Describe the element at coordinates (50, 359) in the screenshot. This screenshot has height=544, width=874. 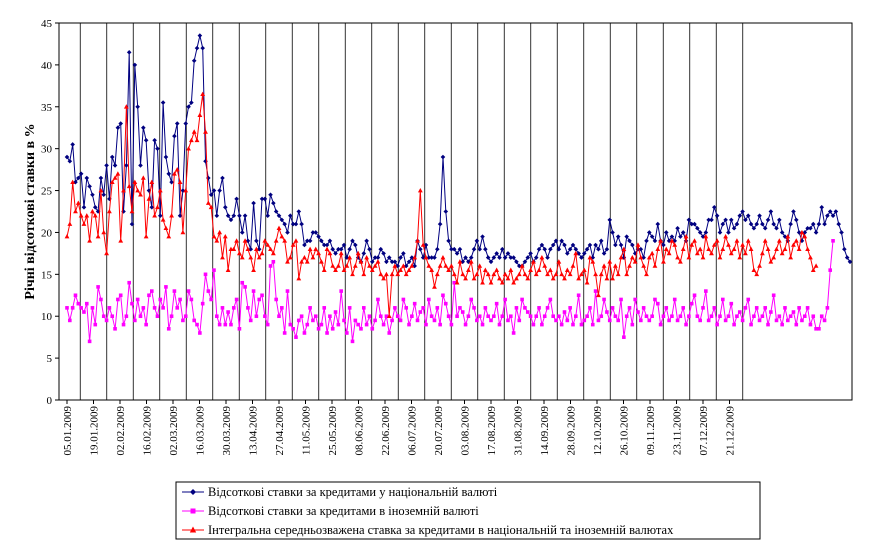
I see `y-tick-label: 5` at that location.